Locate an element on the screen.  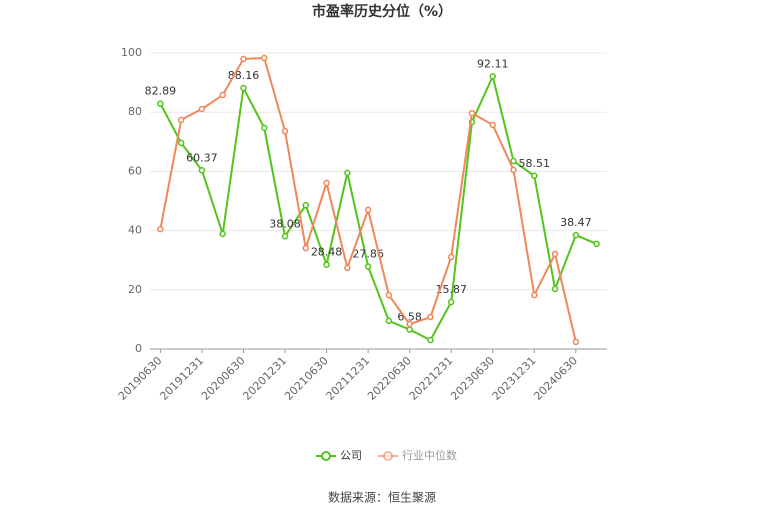
x-tick-label: 20200630 is located at coordinates (223, 378).